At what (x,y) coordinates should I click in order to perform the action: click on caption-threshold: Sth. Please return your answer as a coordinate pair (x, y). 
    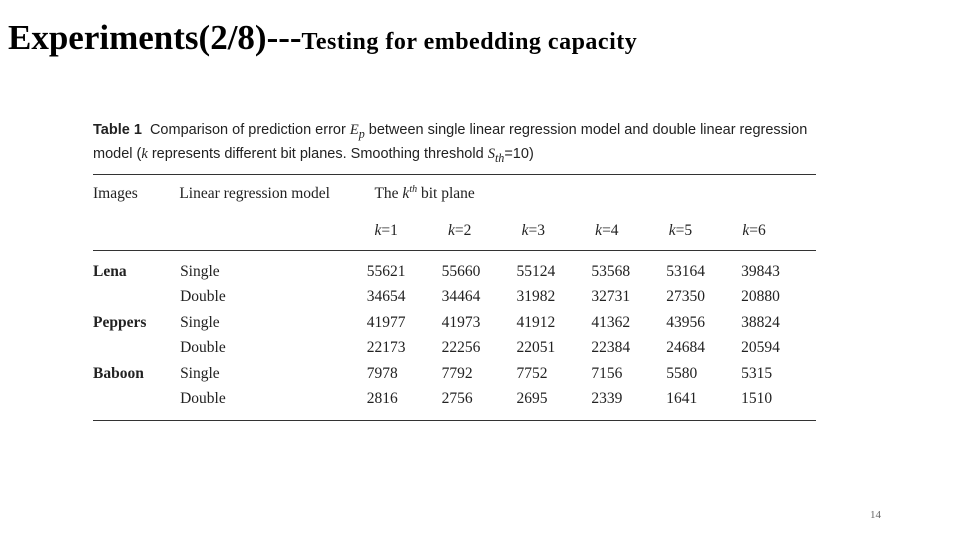
    Looking at the image, I should click on (496, 155).